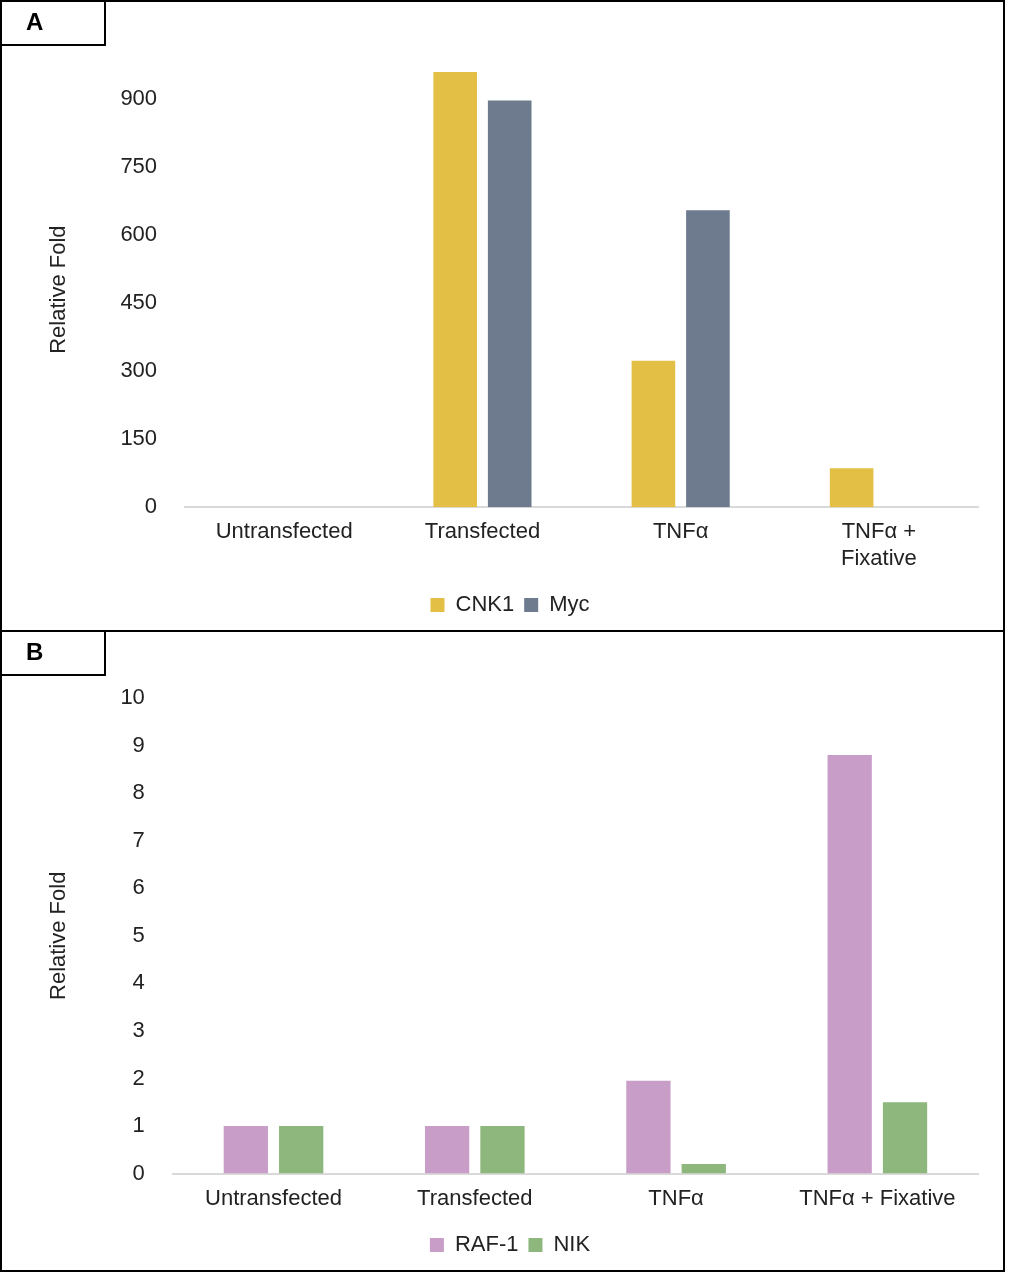 This screenshot has width=1009, height=1272. Describe the element at coordinates (132, 697) in the screenshot. I see `y-tick-label: 10` at that location.